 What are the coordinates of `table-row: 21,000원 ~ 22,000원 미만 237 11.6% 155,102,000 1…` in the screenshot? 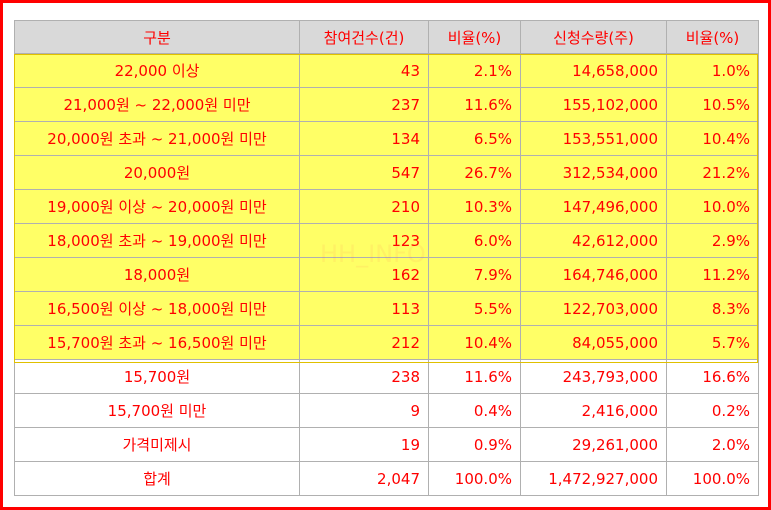 It's located at (386, 104).